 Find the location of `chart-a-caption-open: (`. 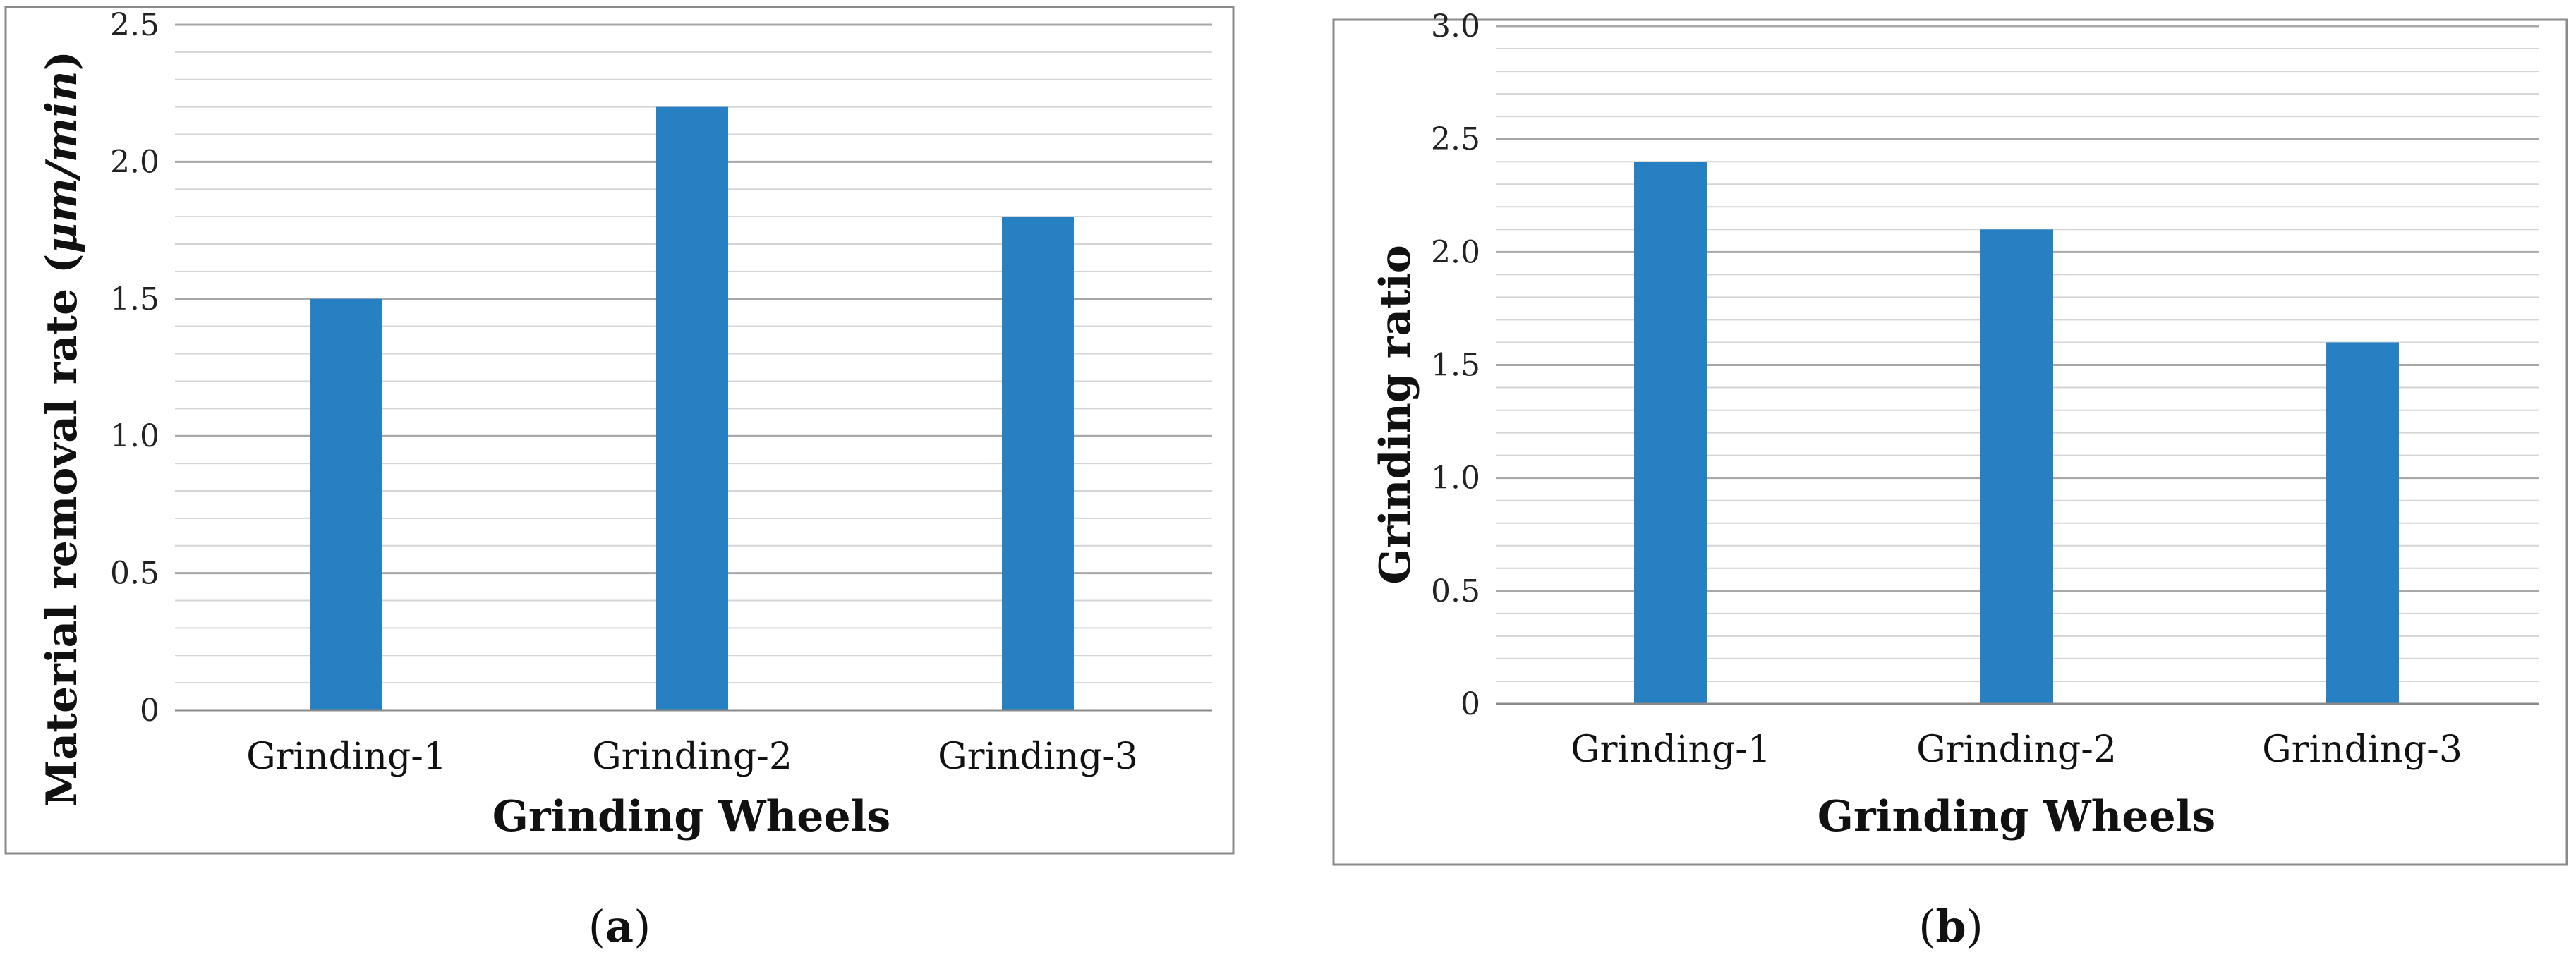

chart-a-caption-open: ( is located at coordinates (596, 926).